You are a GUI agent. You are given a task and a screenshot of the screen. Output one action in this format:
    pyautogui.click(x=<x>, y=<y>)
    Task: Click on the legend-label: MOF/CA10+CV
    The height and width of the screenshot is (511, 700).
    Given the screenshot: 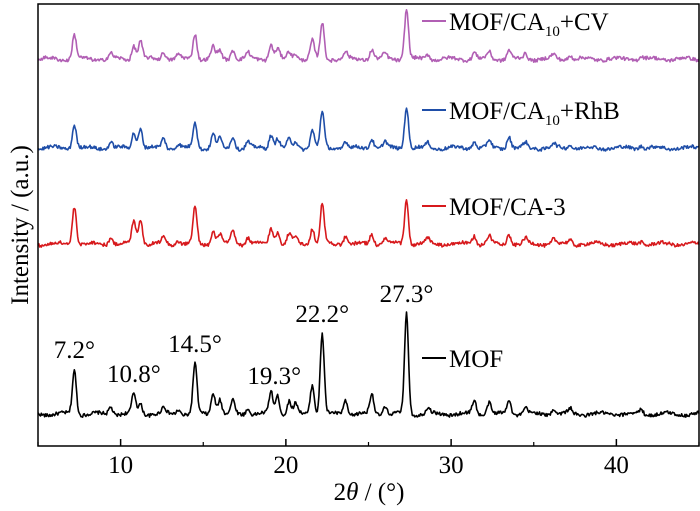 What is the action you would take?
    pyautogui.click(x=529, y=24)
    